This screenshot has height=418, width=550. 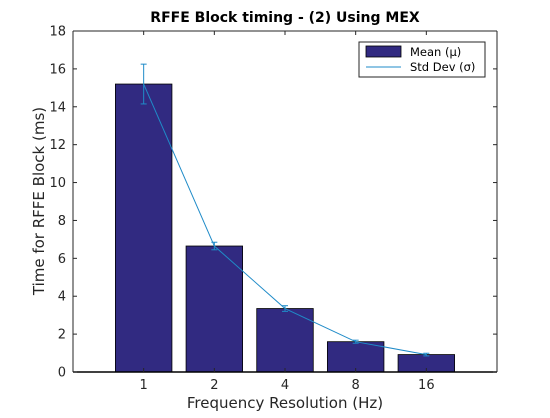 I want to click on y-tick-label: 0, so click(x=62, y=373).